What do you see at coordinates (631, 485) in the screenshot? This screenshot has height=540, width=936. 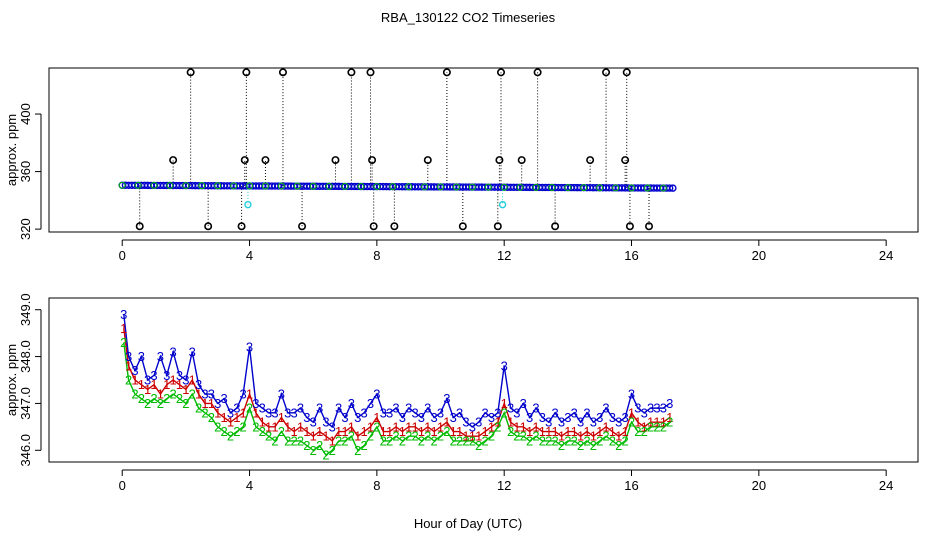 I see `bottom-x-tick-label: 16` at bounding box center [631, 485].